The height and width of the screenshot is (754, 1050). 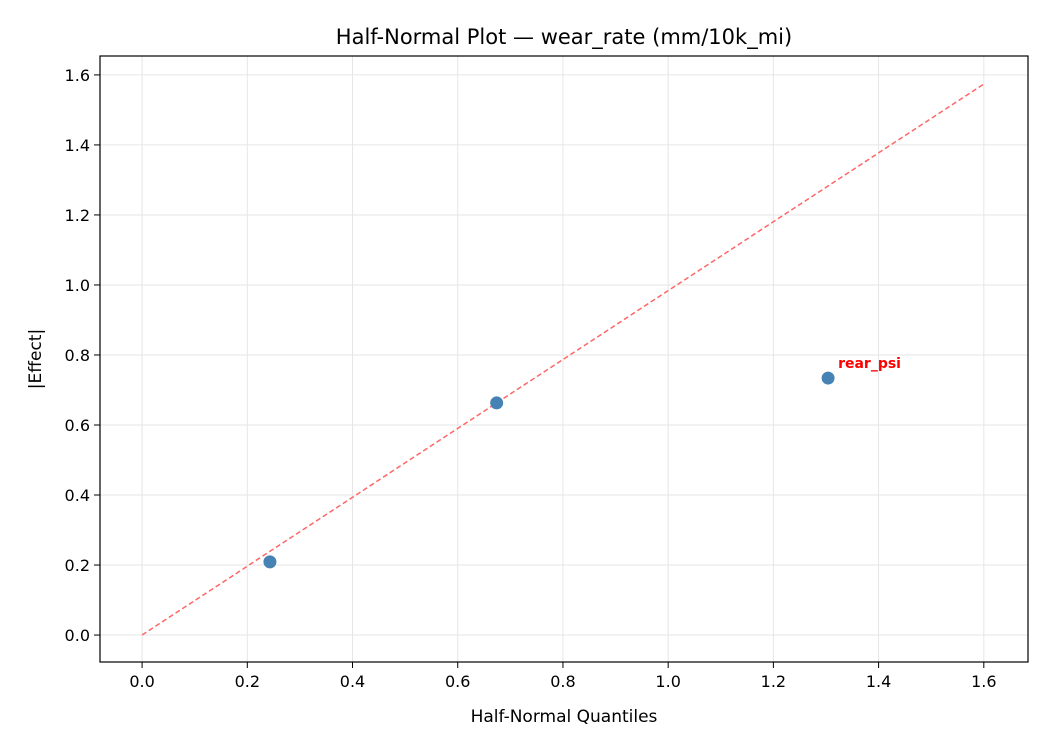 What do you see at coordinates (869, 364) in the screenshot?
I see `point-annotation: rear_psi` at bounding box center [869, 364].